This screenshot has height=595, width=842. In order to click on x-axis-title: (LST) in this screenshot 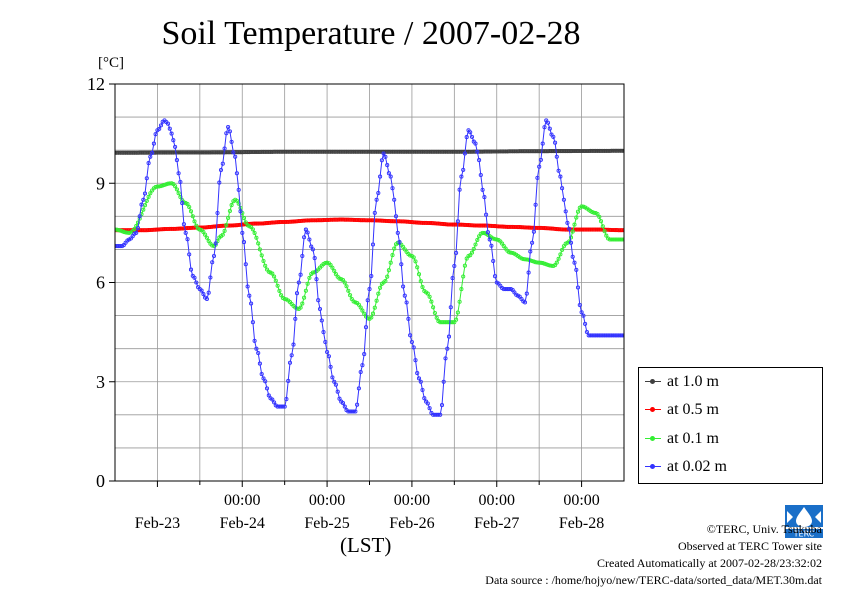, I will do `click(366, 545)`.